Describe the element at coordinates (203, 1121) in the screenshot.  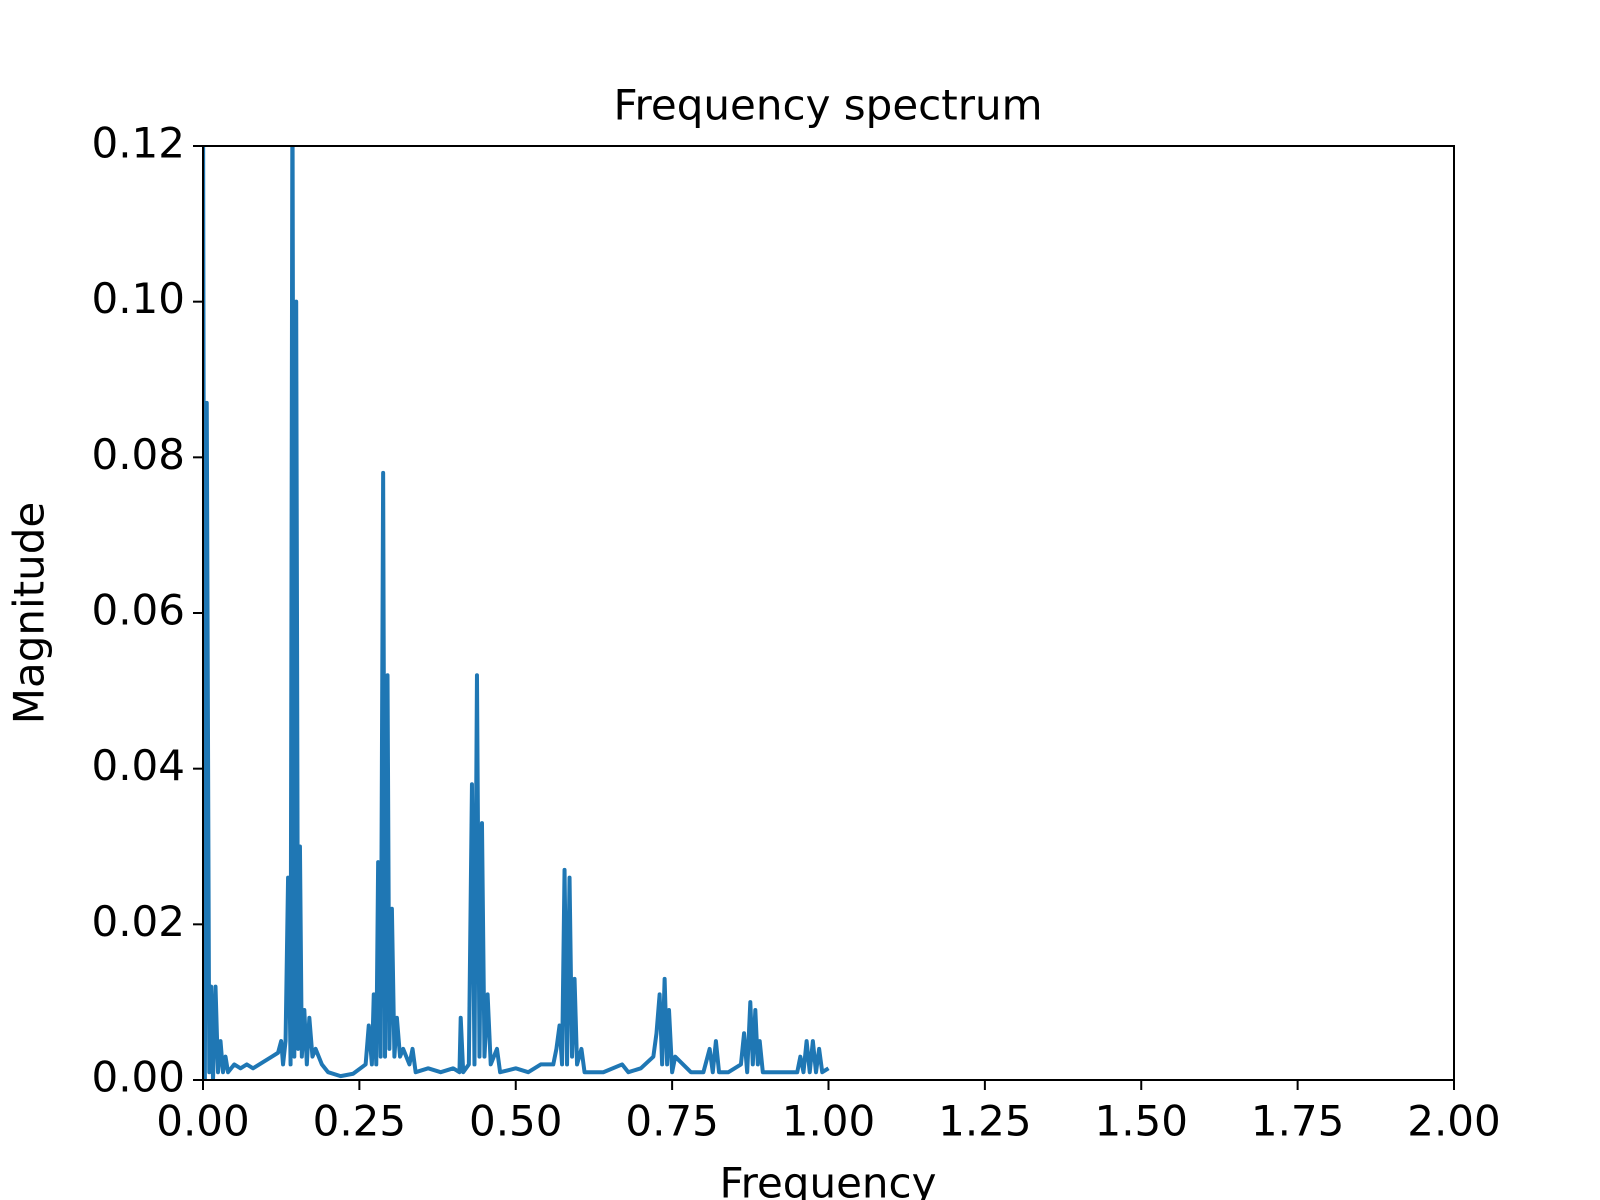
I see `x-tick-label: 0.00` at that location.